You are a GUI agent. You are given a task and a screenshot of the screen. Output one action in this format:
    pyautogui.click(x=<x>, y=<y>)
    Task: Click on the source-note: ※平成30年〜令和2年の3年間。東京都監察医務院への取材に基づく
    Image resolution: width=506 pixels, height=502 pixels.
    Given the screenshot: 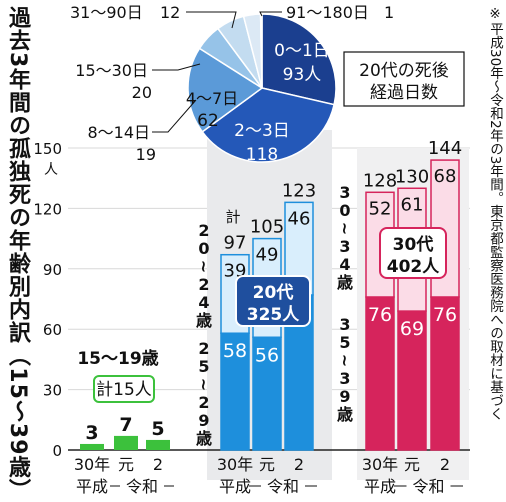 What is the action you would take?
    pyautogui.click(x=495, y=213)
    